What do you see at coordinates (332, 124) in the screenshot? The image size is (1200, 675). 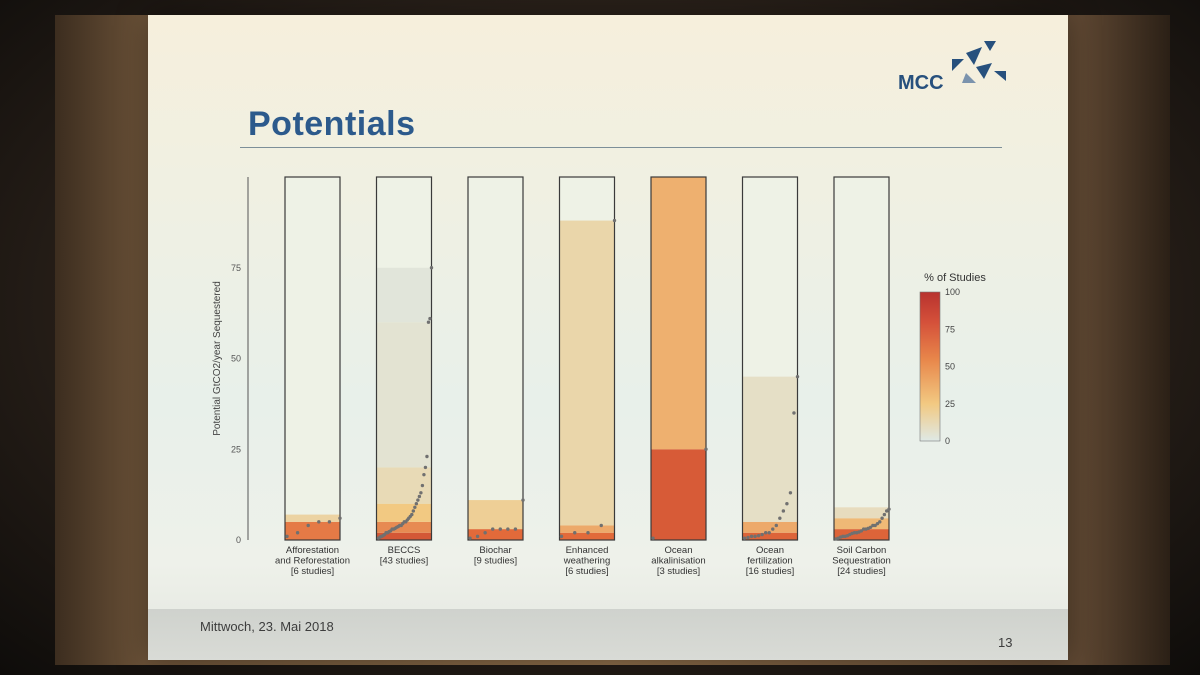 I see `slide-title: Potentials` at bounding box center [332, 124].